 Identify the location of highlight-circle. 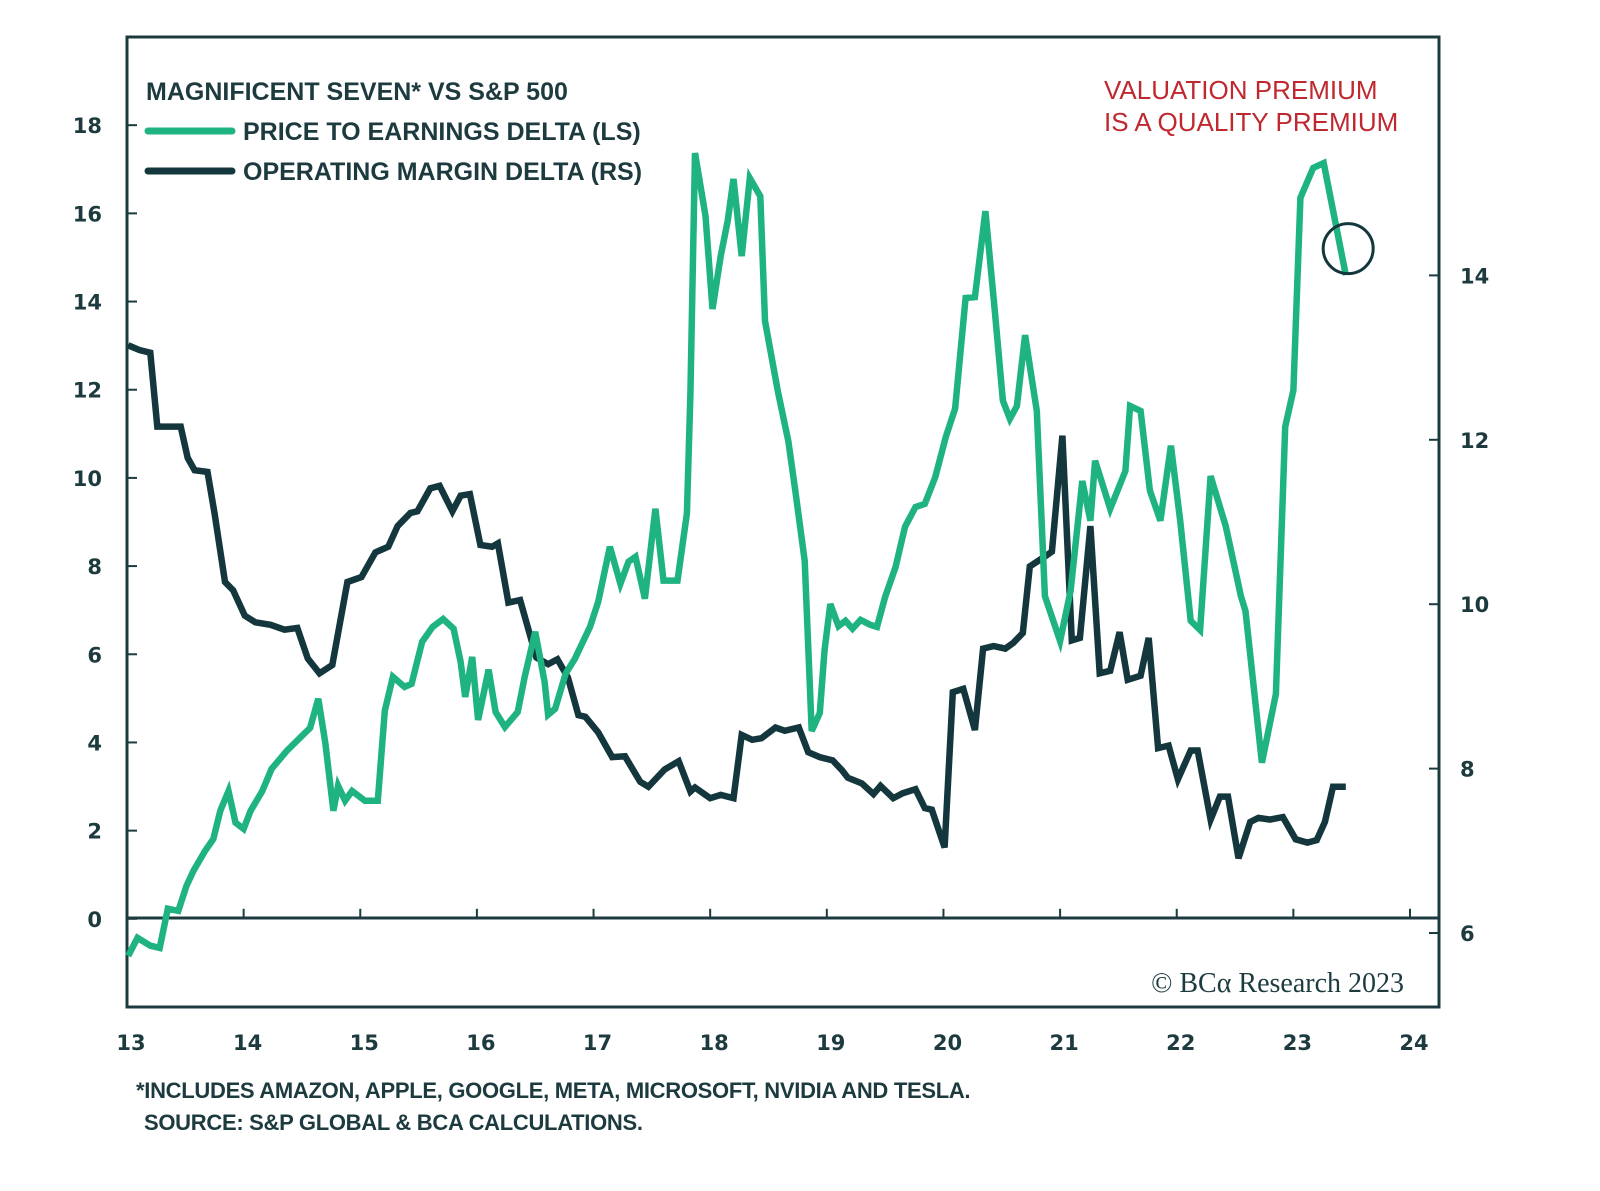
(1348, 249).